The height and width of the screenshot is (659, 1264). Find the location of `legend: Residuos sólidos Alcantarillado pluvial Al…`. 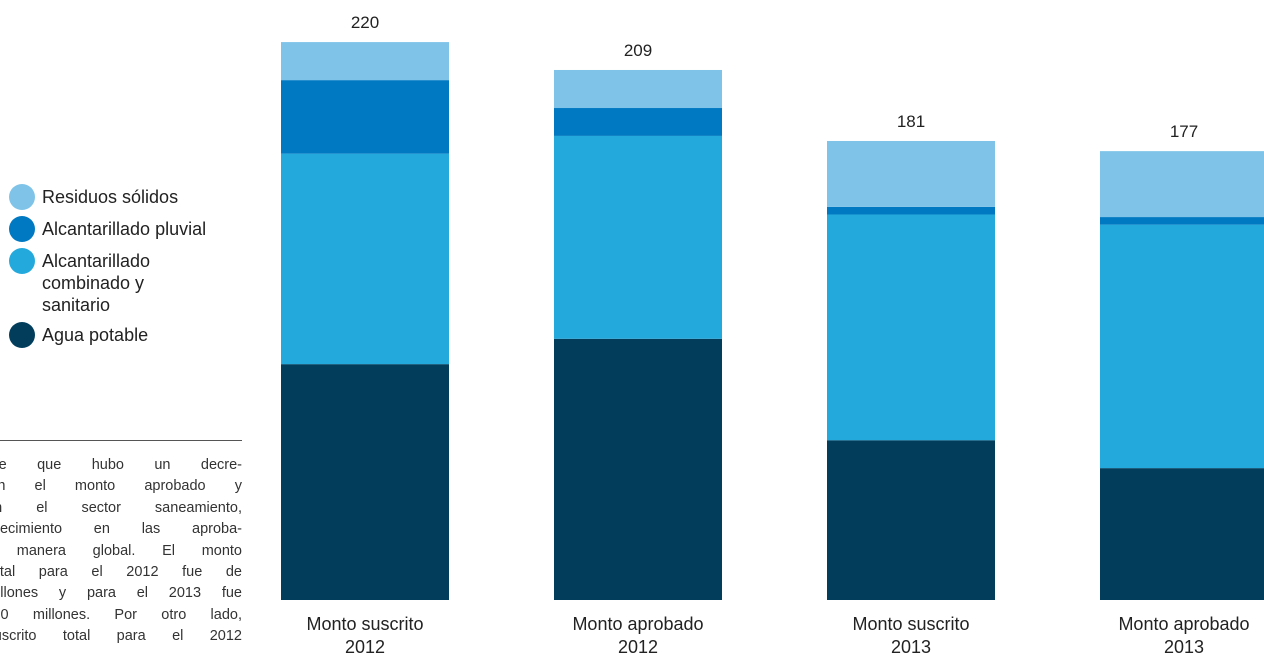

legend: Residuos sólidos Alcantarillado pluvial Al… is located at coordinates (107, 269).